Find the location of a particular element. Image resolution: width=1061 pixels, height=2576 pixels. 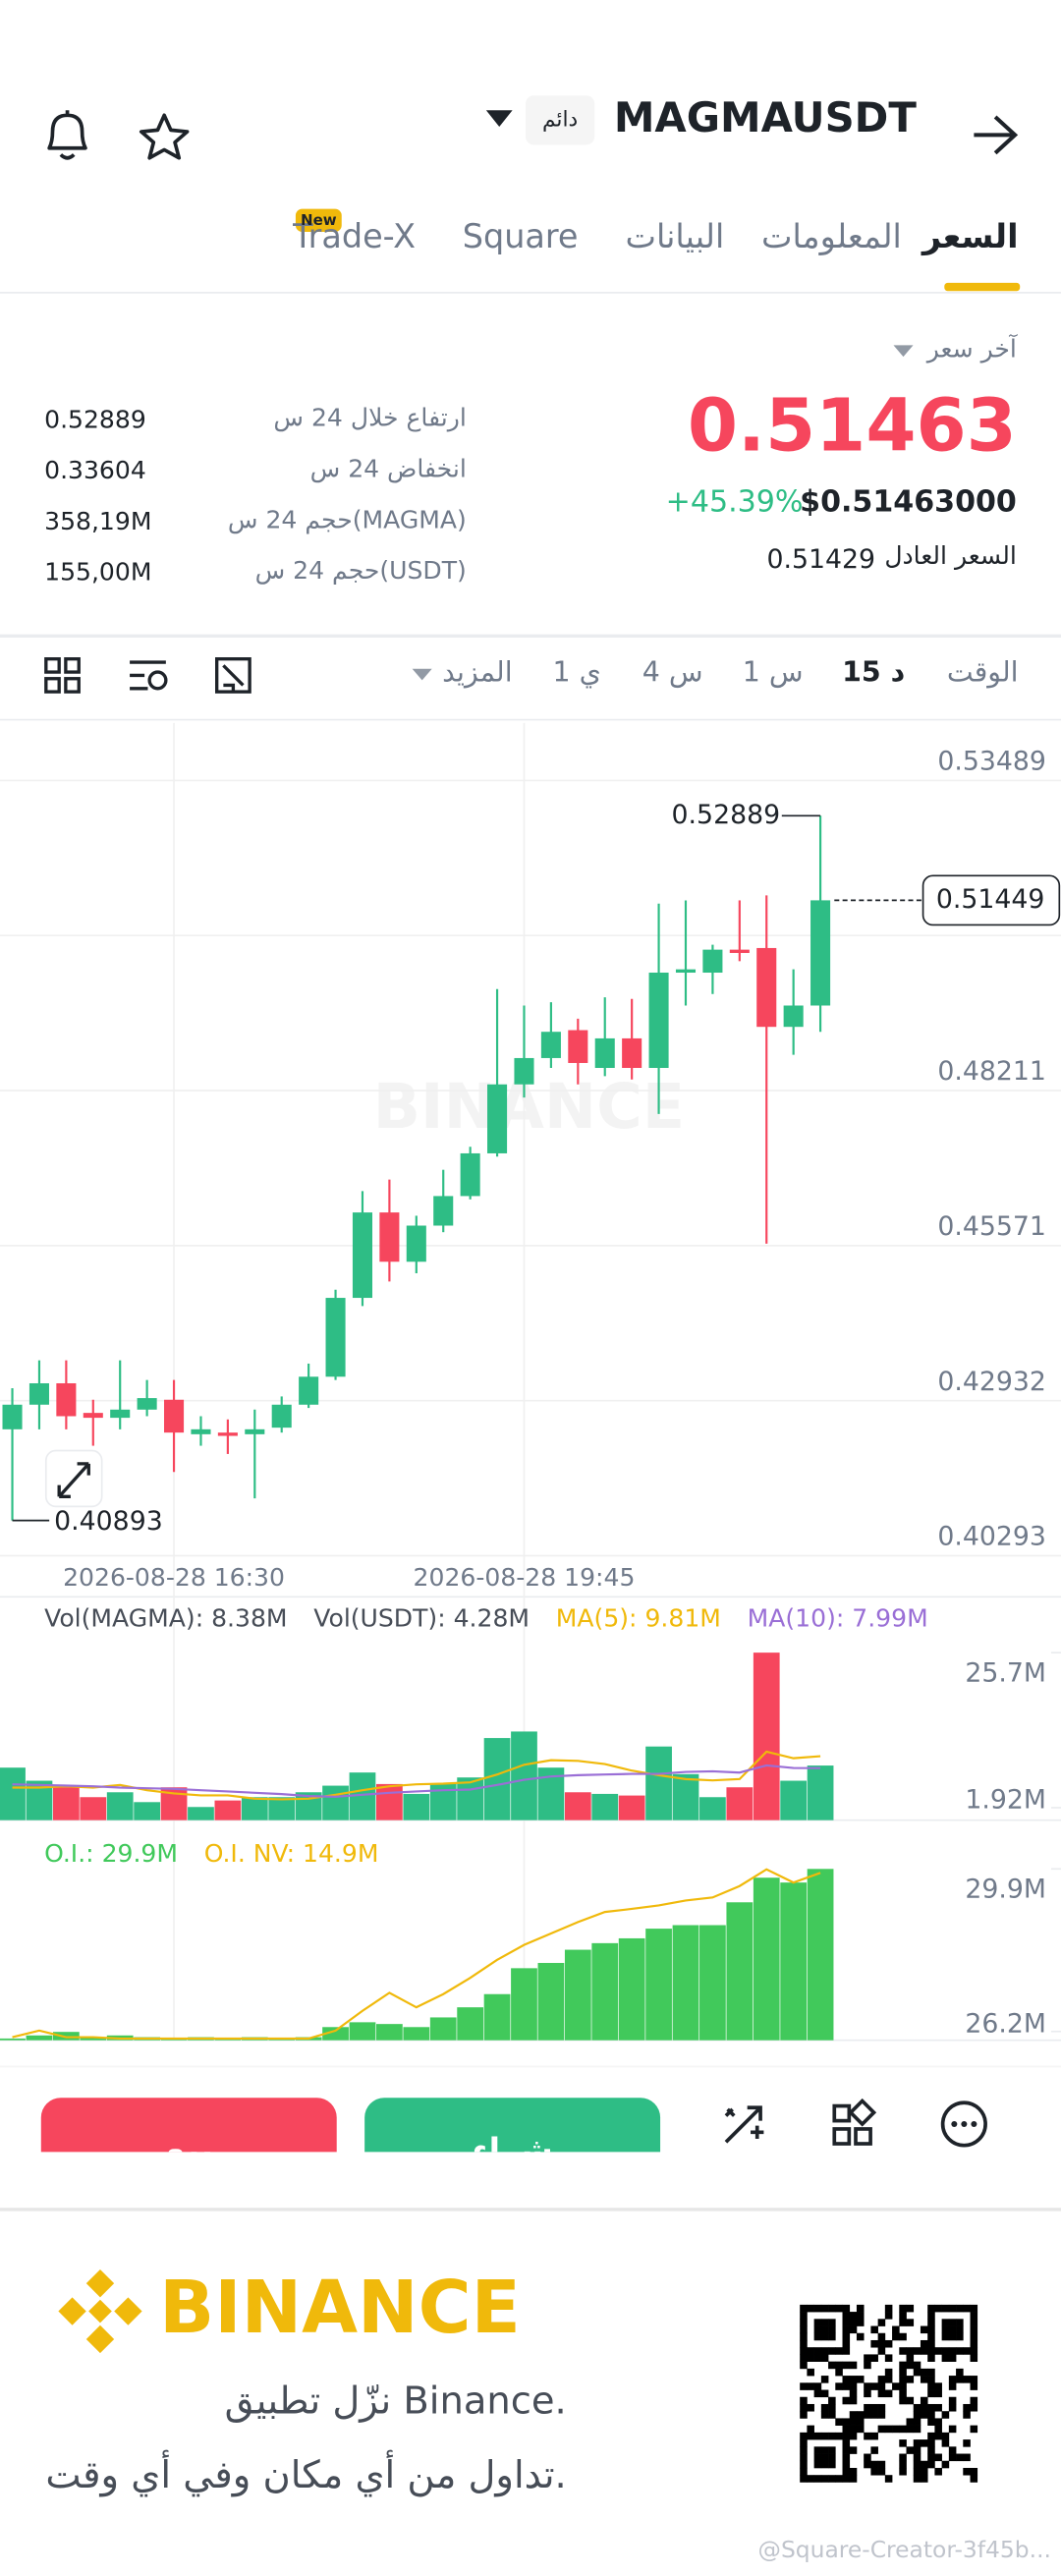

buy-button is located at coordinates (512, 2139).